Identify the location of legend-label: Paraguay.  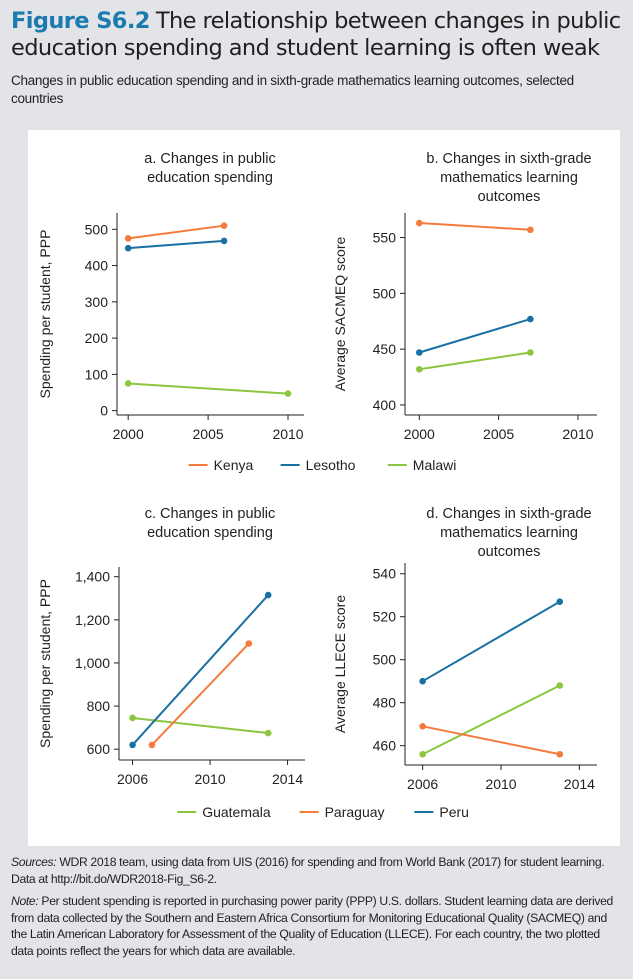
(355, 812).